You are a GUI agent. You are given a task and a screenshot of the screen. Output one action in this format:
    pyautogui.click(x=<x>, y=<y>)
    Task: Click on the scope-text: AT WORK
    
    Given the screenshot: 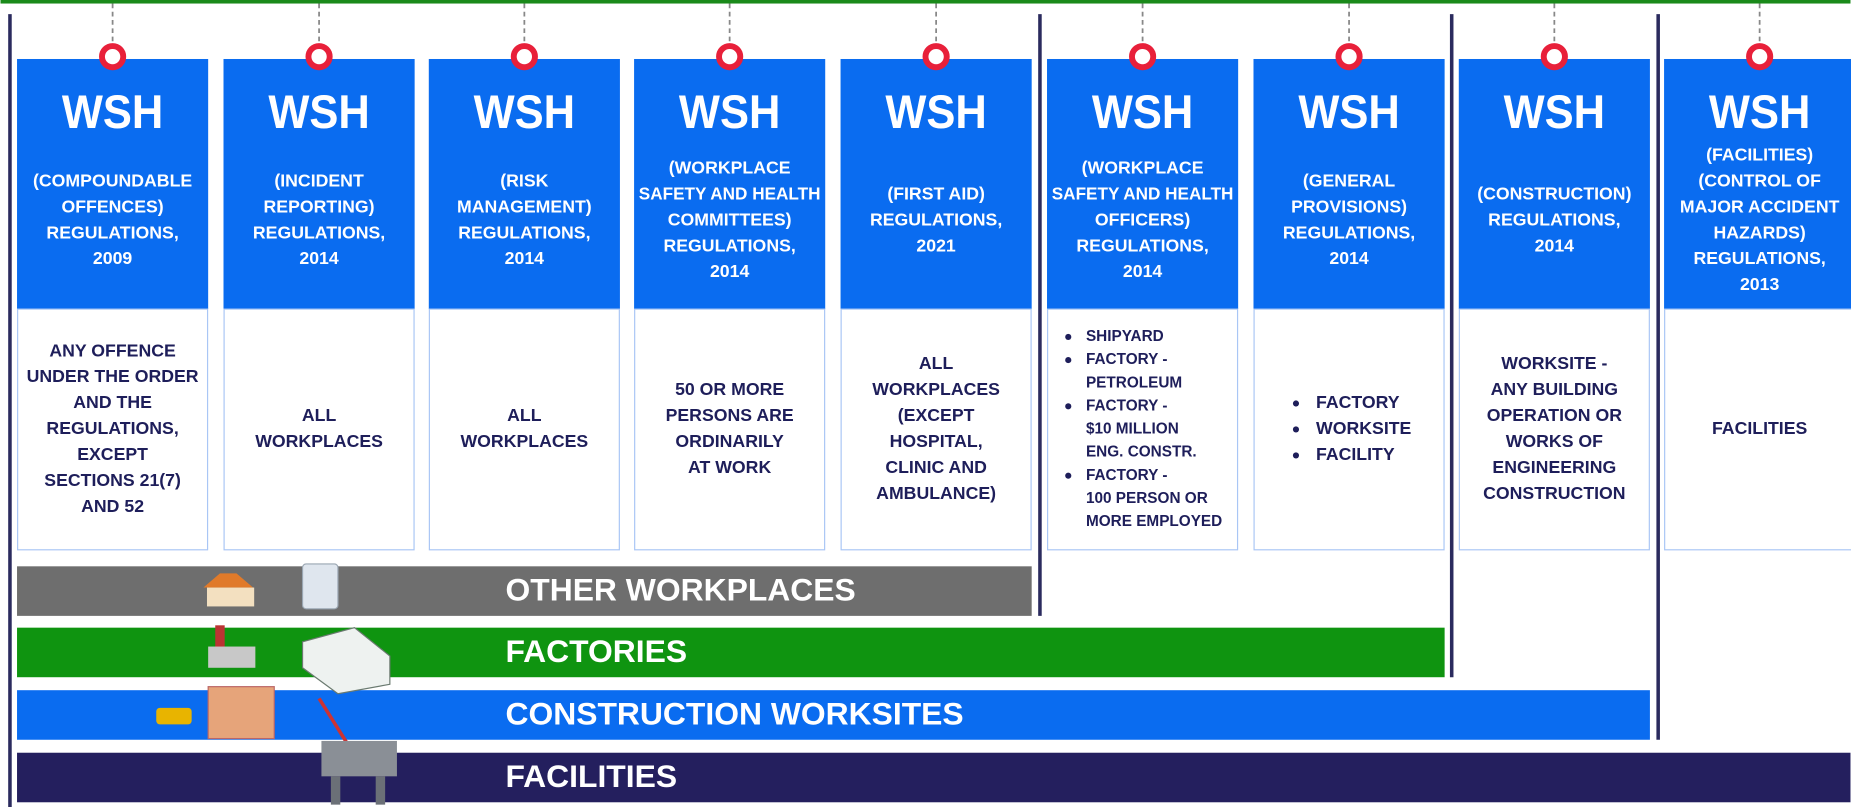 What is the action you would take?
    pyautogui.click(x=729, y=467)
    